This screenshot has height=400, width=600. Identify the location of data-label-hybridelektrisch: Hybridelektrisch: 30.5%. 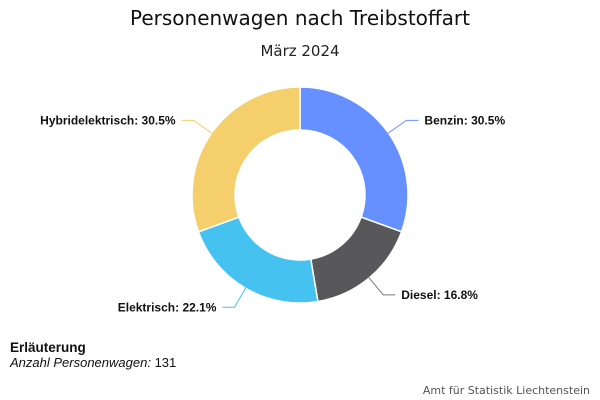
(108, 120).